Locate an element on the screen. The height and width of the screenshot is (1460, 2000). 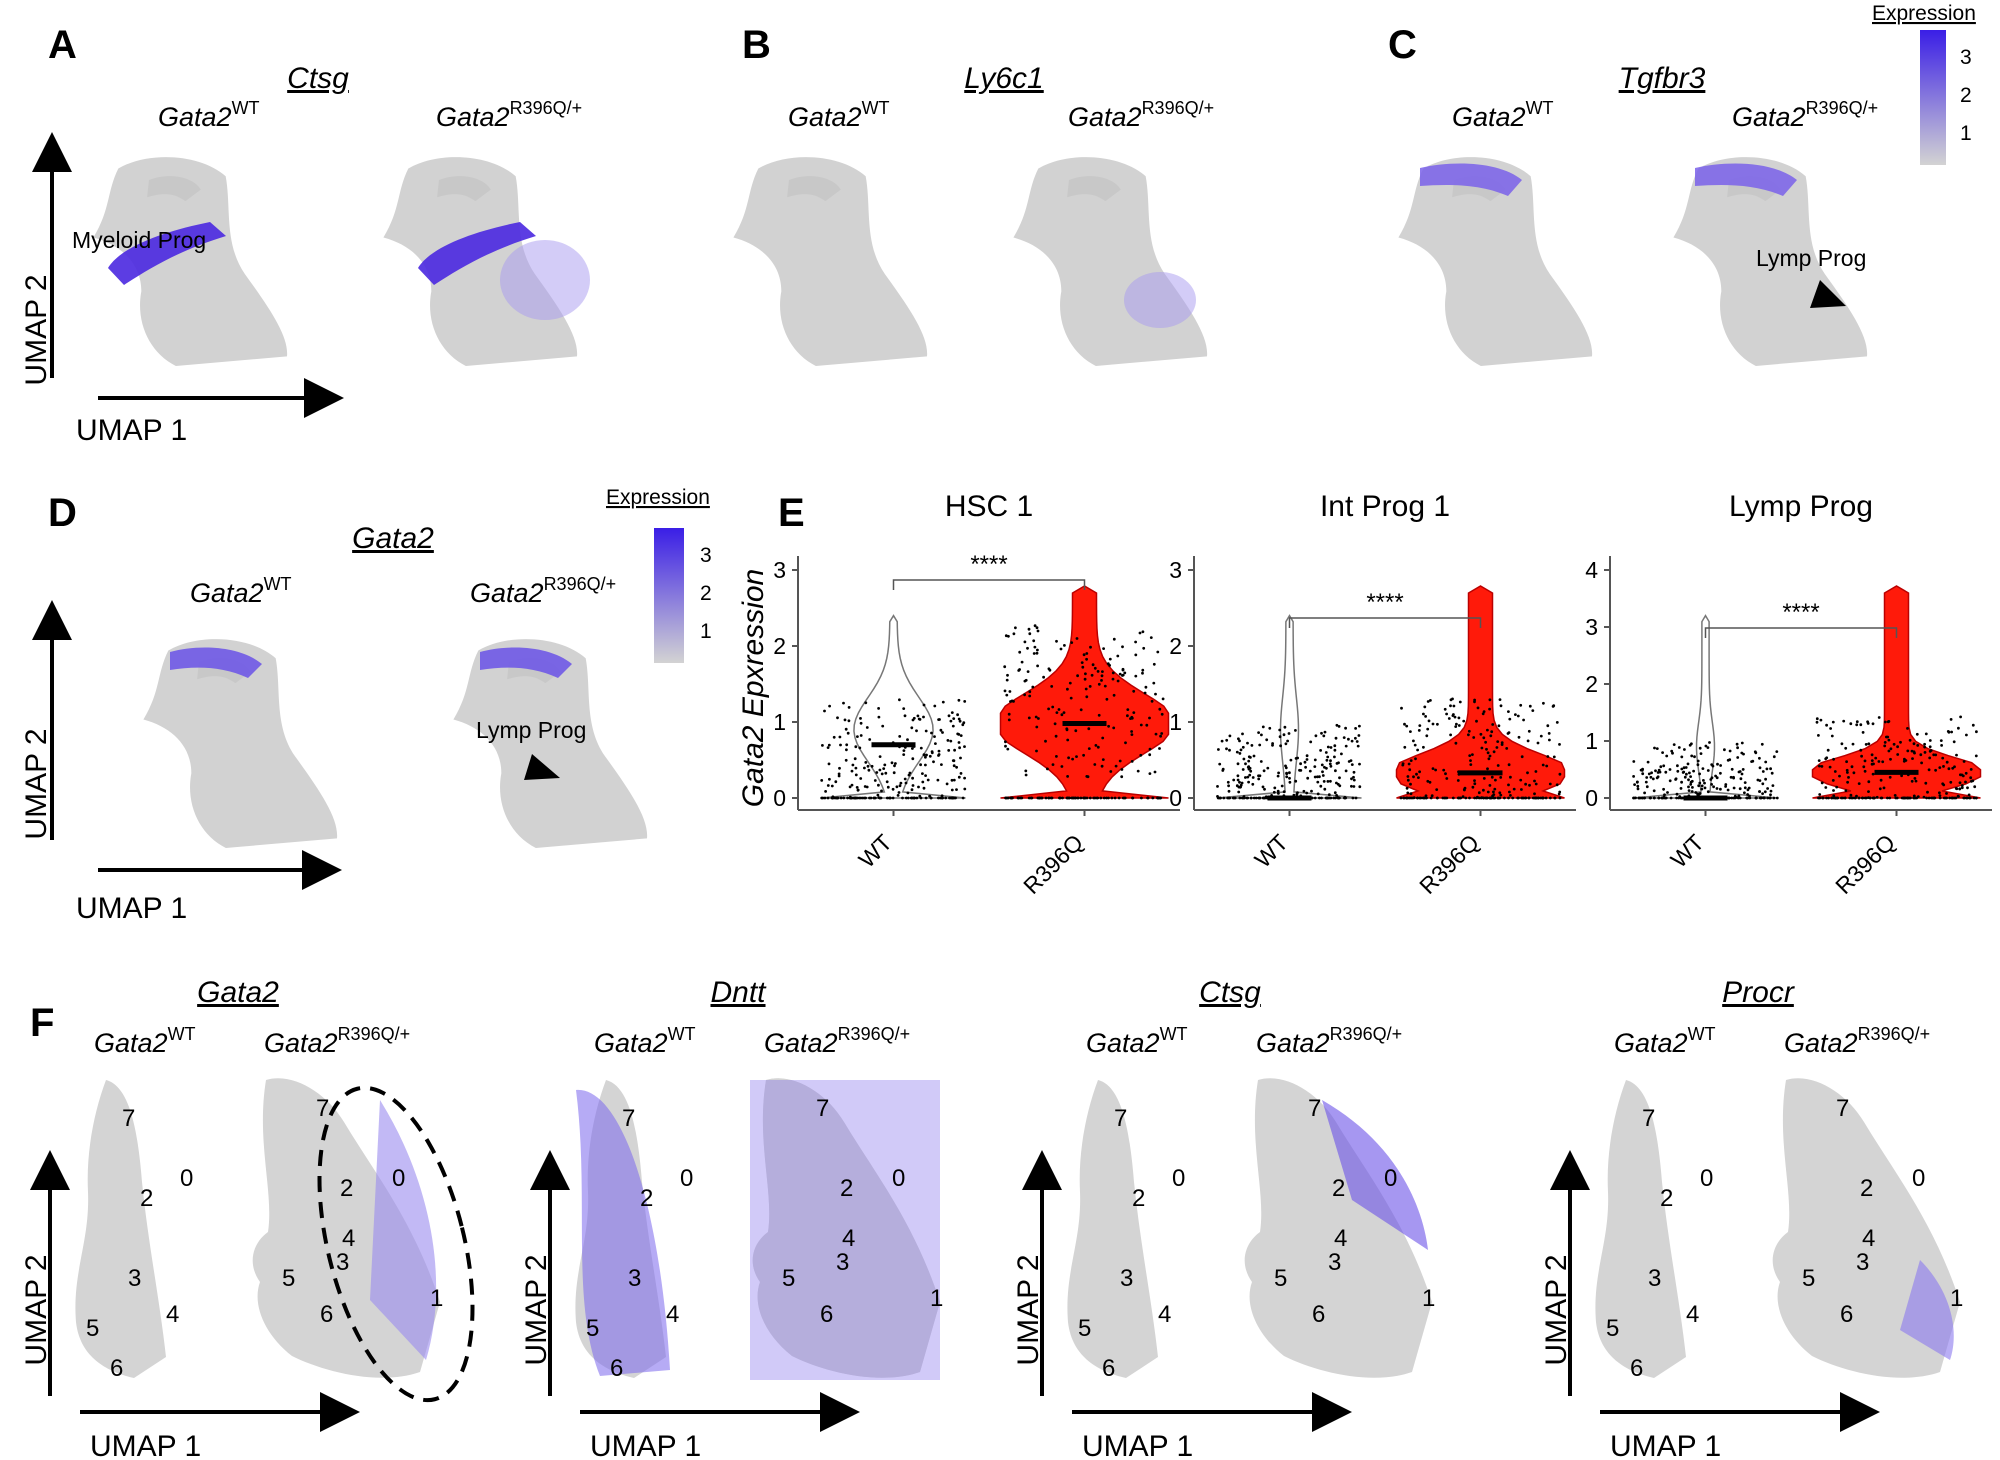
umap2-axis-label: UMAP 2 is located at coordinates (1028, 1309).